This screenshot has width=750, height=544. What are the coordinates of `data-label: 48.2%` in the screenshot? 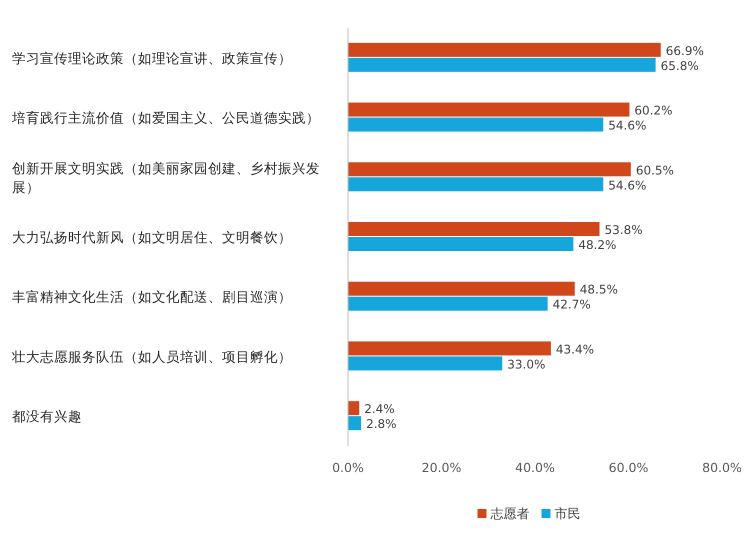 It's located at (597, 245).